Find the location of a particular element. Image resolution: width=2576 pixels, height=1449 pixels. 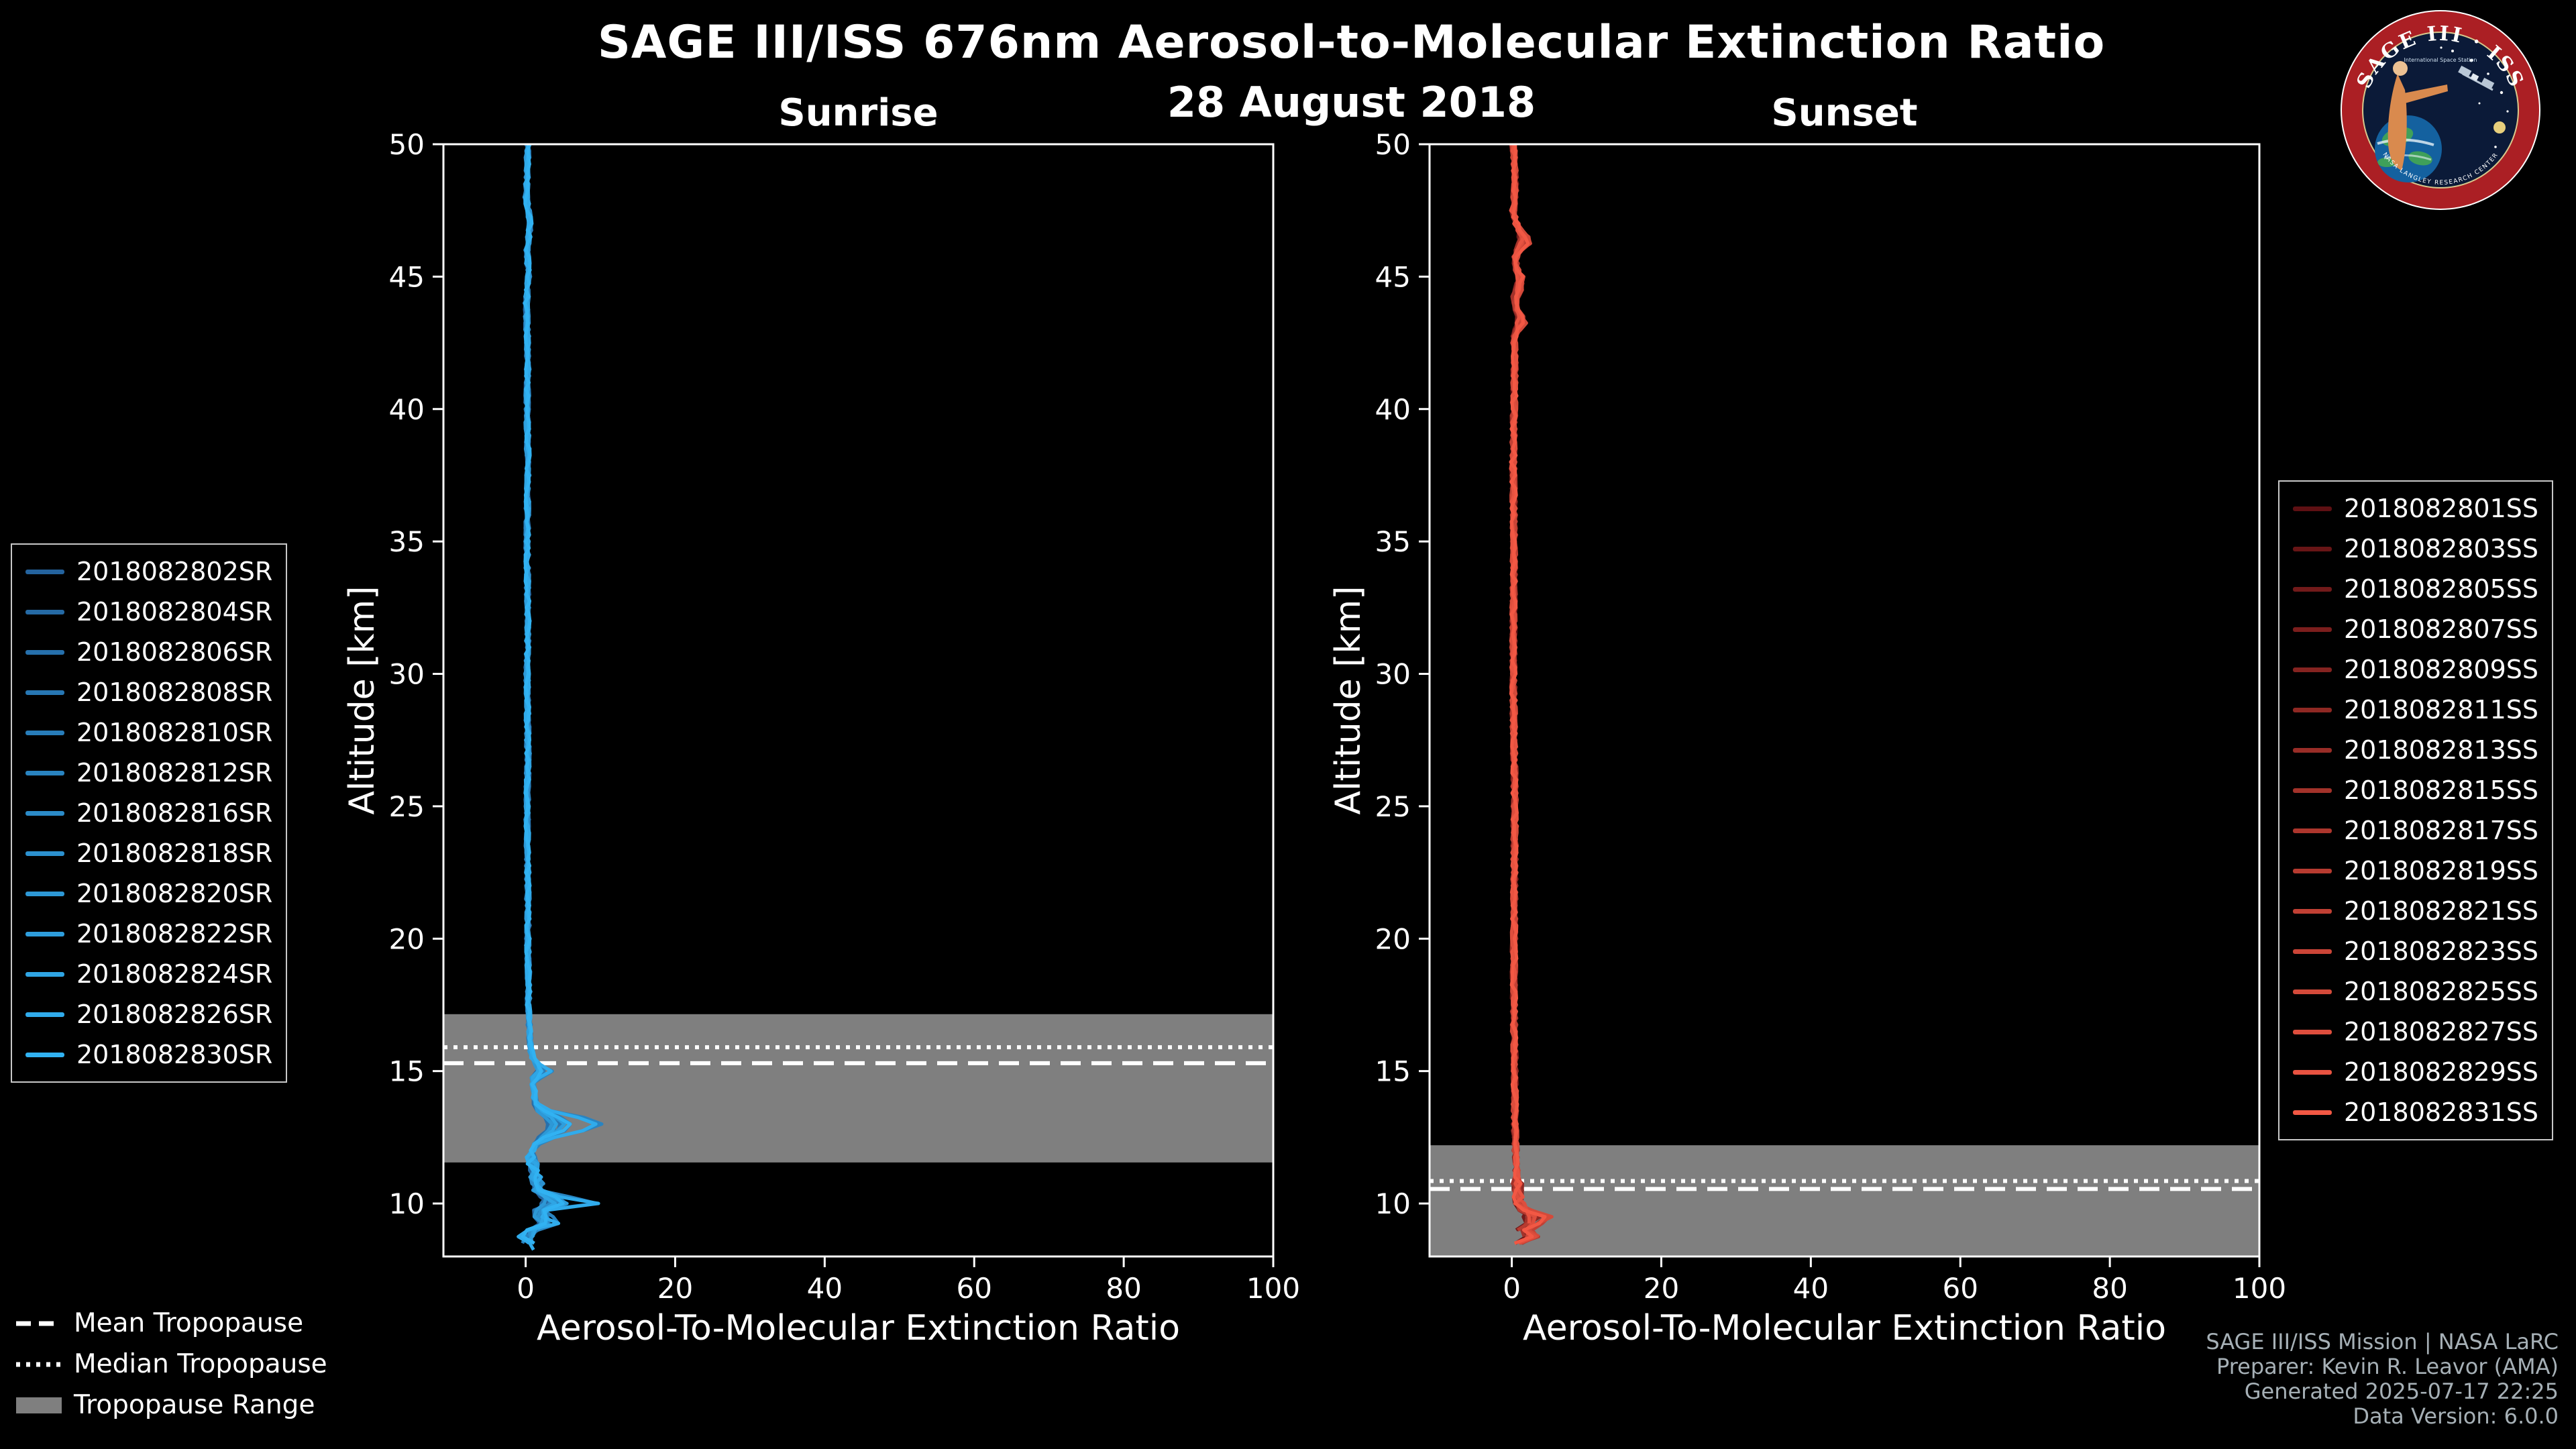

iss-icon is located at coordinates (2476, 78).